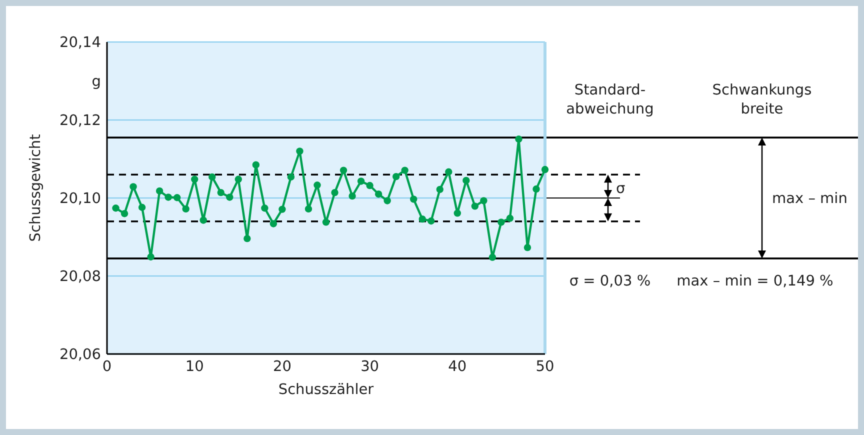 The height and width of the screenshot is (435, 864). Describe the element at coordinates (762, 100) in the screenshot. I see `text: Schwankungs breite` at that location.